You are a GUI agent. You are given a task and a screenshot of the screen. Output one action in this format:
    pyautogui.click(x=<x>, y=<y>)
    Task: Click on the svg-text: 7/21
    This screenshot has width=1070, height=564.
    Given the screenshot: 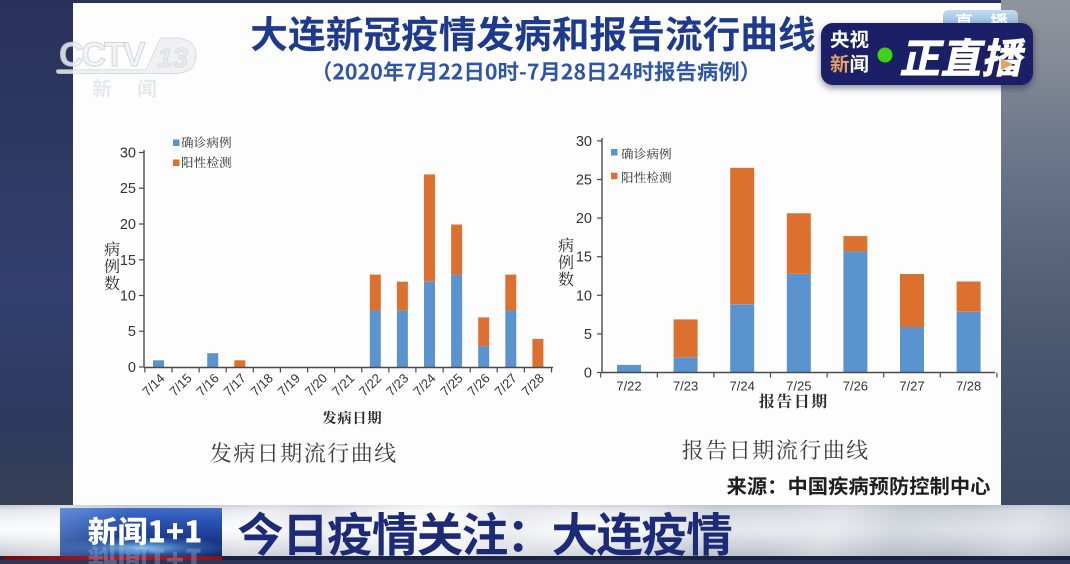 What is the action you would take?
    pyautogui.click(x=343, y=385)
    